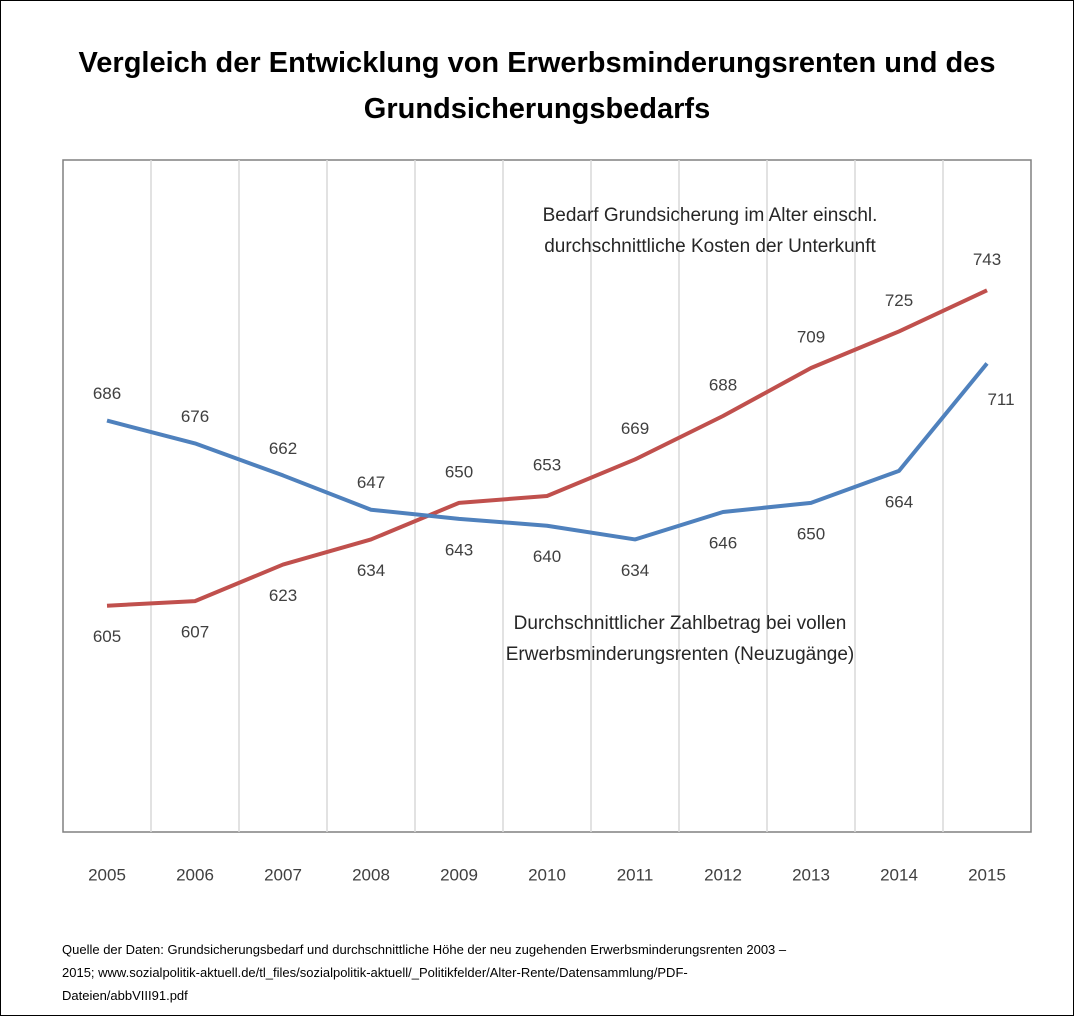 Image resolution: width=1074 pixels, height=1016 pixels. I want to click on data-label: 686, so click(107, 393).